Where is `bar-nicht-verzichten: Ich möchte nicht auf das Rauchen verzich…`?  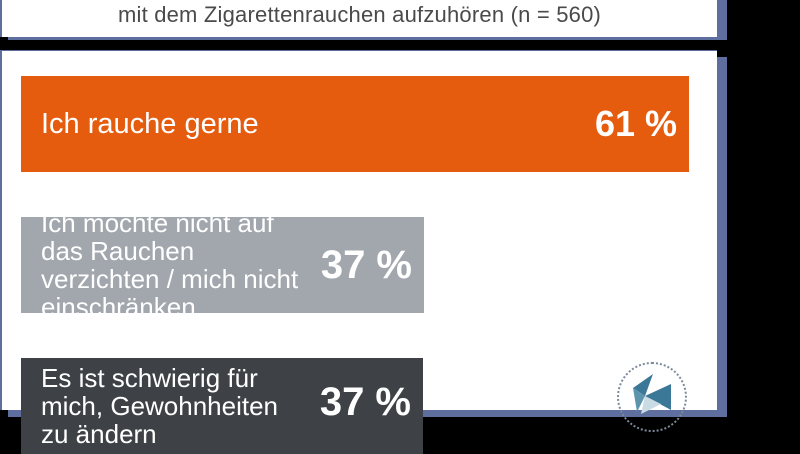 bar-nicht-verzichten: Ich möchte nicht auf das Rauchen verzich… is located at coordinates (222, 265).